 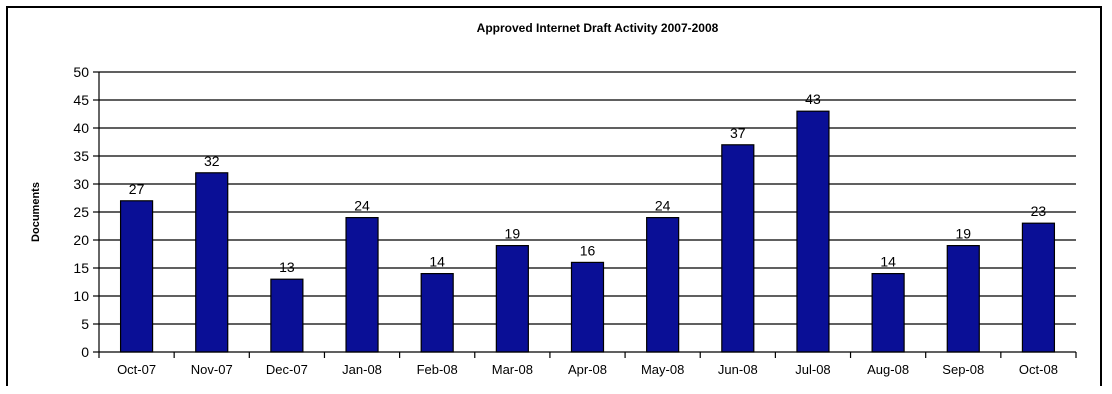 What do you see at coordinates (136, 369) in the screenshot?
I see `x-tick-label: Oct-07` at bounding box center [136, 369].